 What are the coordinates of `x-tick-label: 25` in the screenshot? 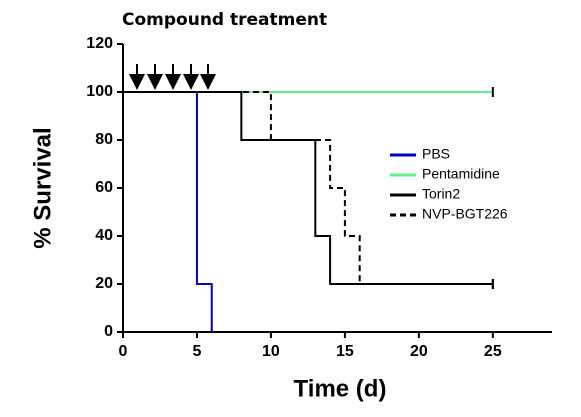 It's located at (493, 351).